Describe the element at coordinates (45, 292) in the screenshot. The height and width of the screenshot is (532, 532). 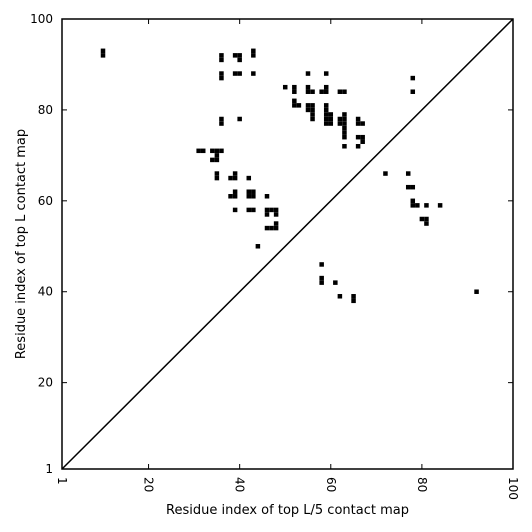
I see `y-tick-label: 40` at that location.